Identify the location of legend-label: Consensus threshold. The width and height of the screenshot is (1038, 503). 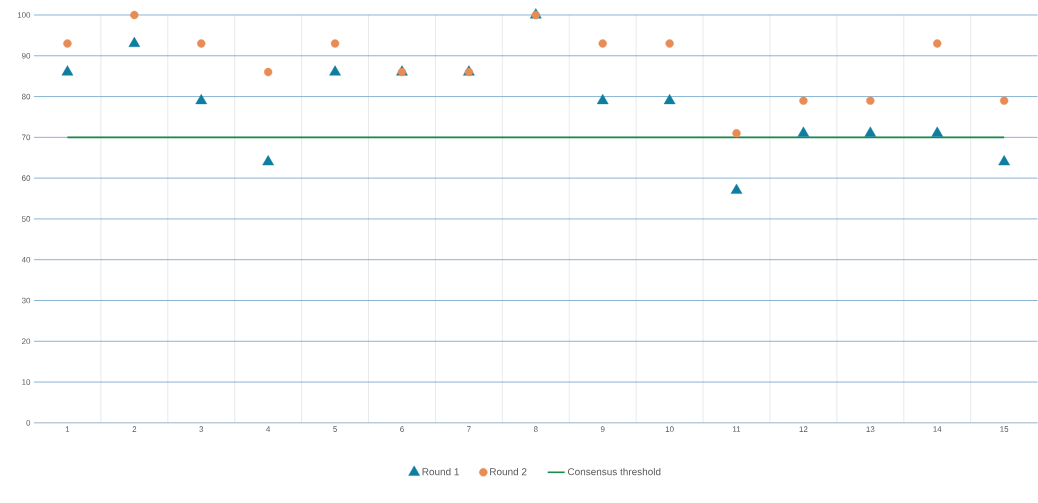
(614, 472).